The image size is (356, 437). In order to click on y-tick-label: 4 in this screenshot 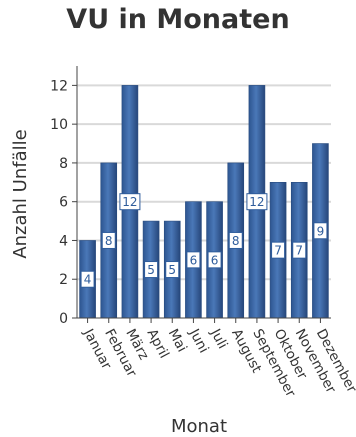, I will do `click(63, 241)`.